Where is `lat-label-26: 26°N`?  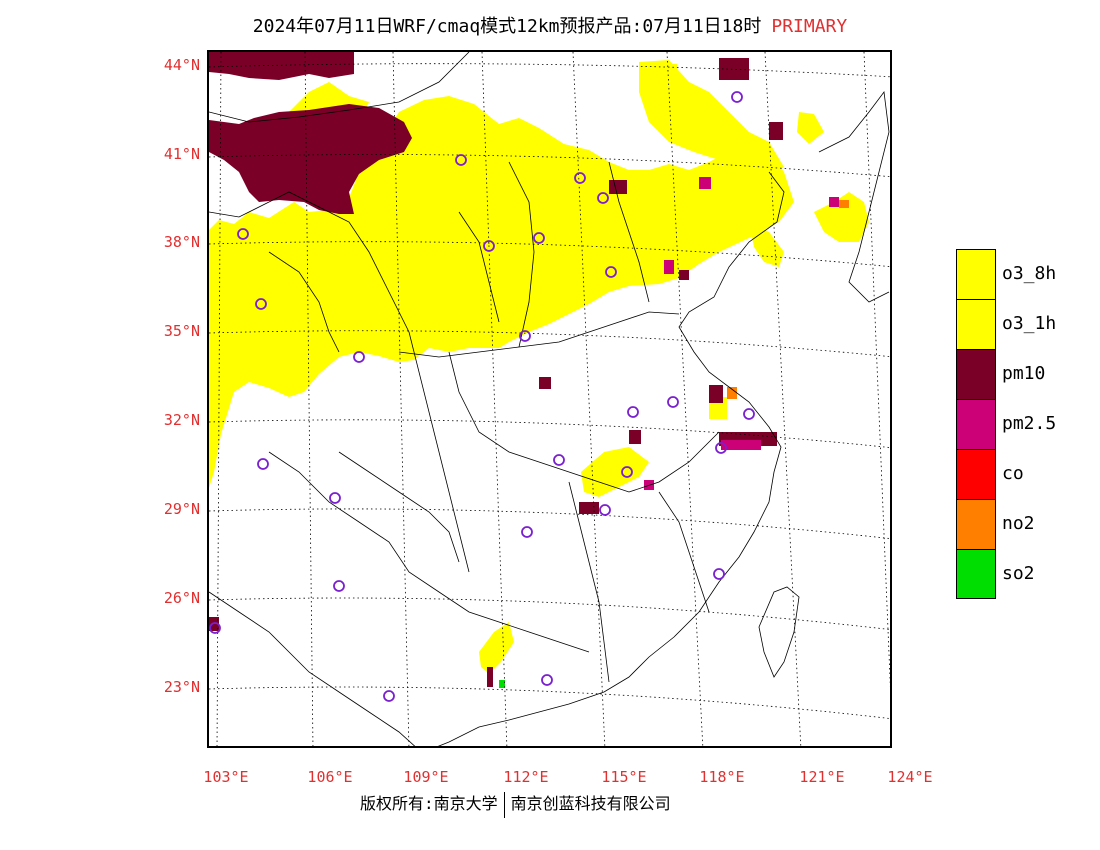
lat-label-26: 26°N is located at coordinates (181, 598).